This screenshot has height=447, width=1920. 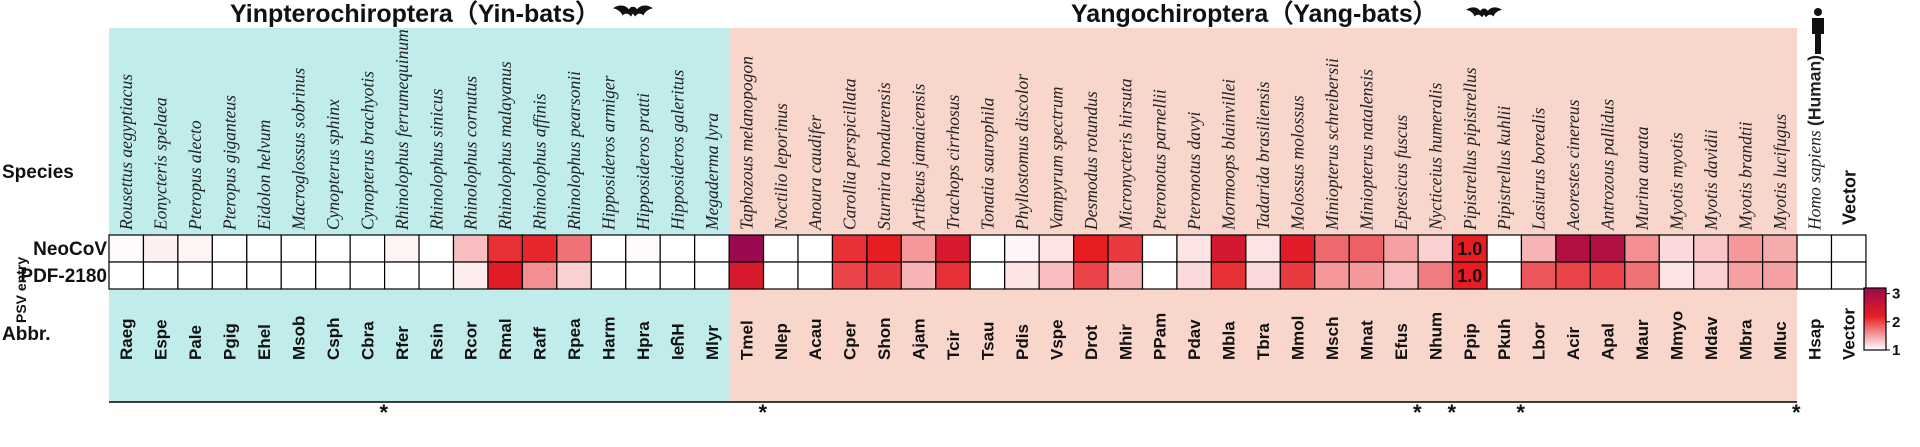 I want to click on species-label: Hipposideros armiger, so click(x=609, y=153).